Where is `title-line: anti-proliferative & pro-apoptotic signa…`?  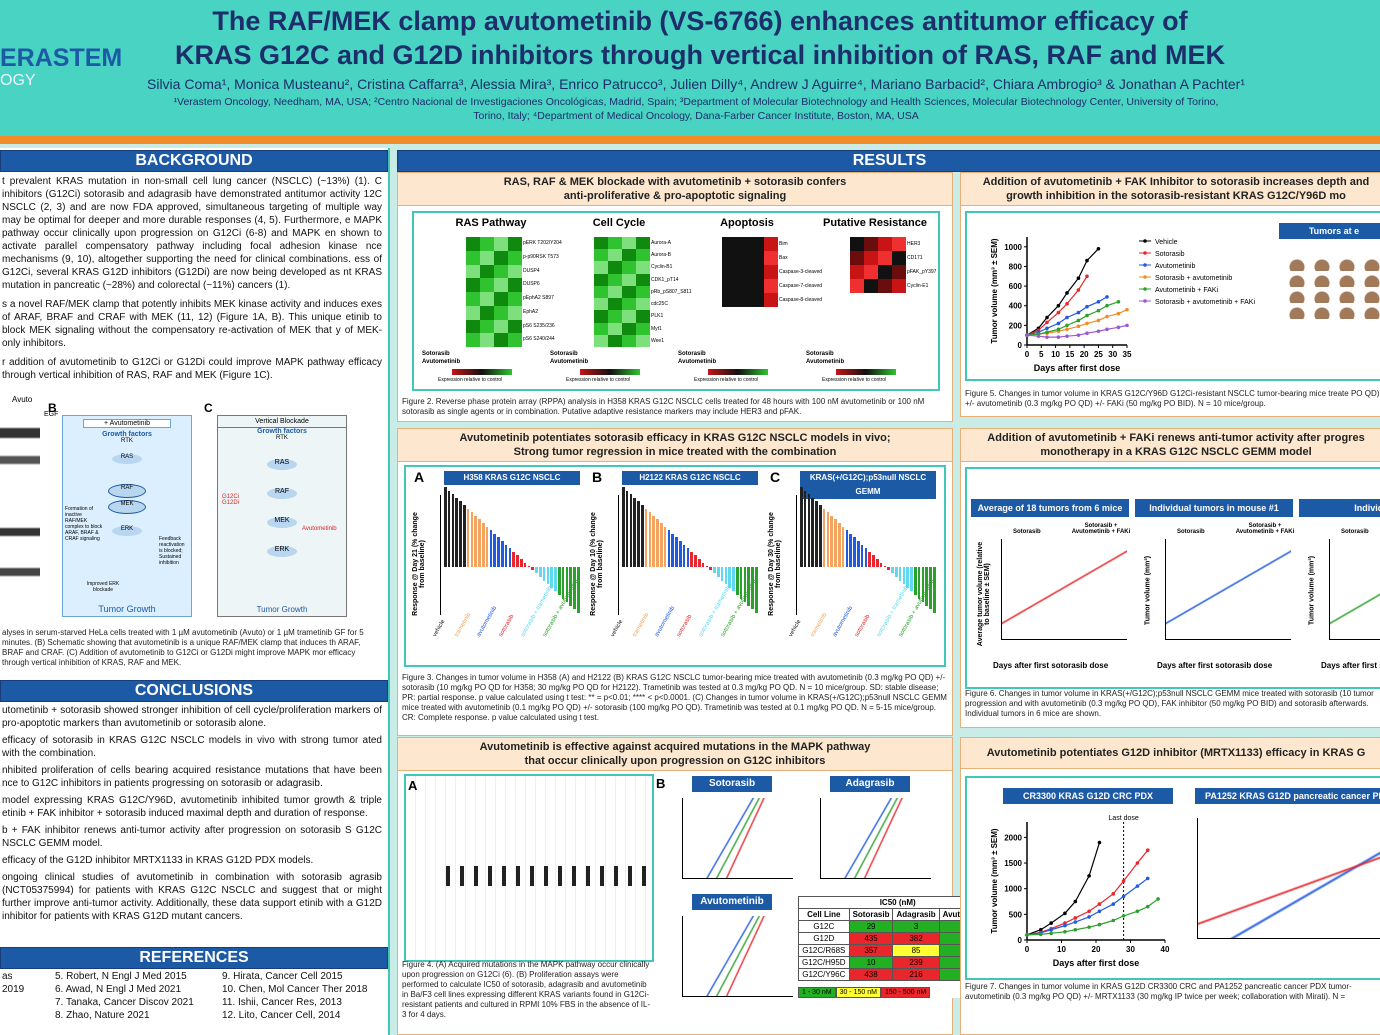 title-line: anti-proliferative & pro-apoptotic signa… is located at coordinates (675, 196).